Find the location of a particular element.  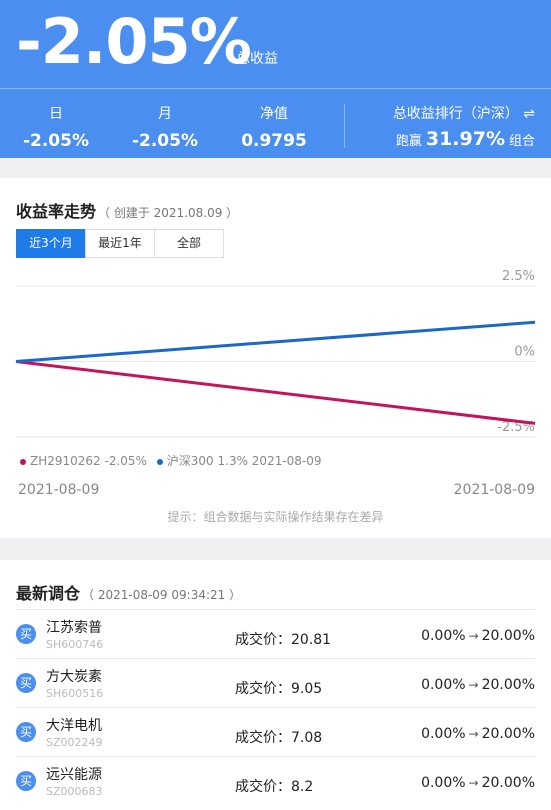

legend-dot-index is located at coordinates (159, 461).